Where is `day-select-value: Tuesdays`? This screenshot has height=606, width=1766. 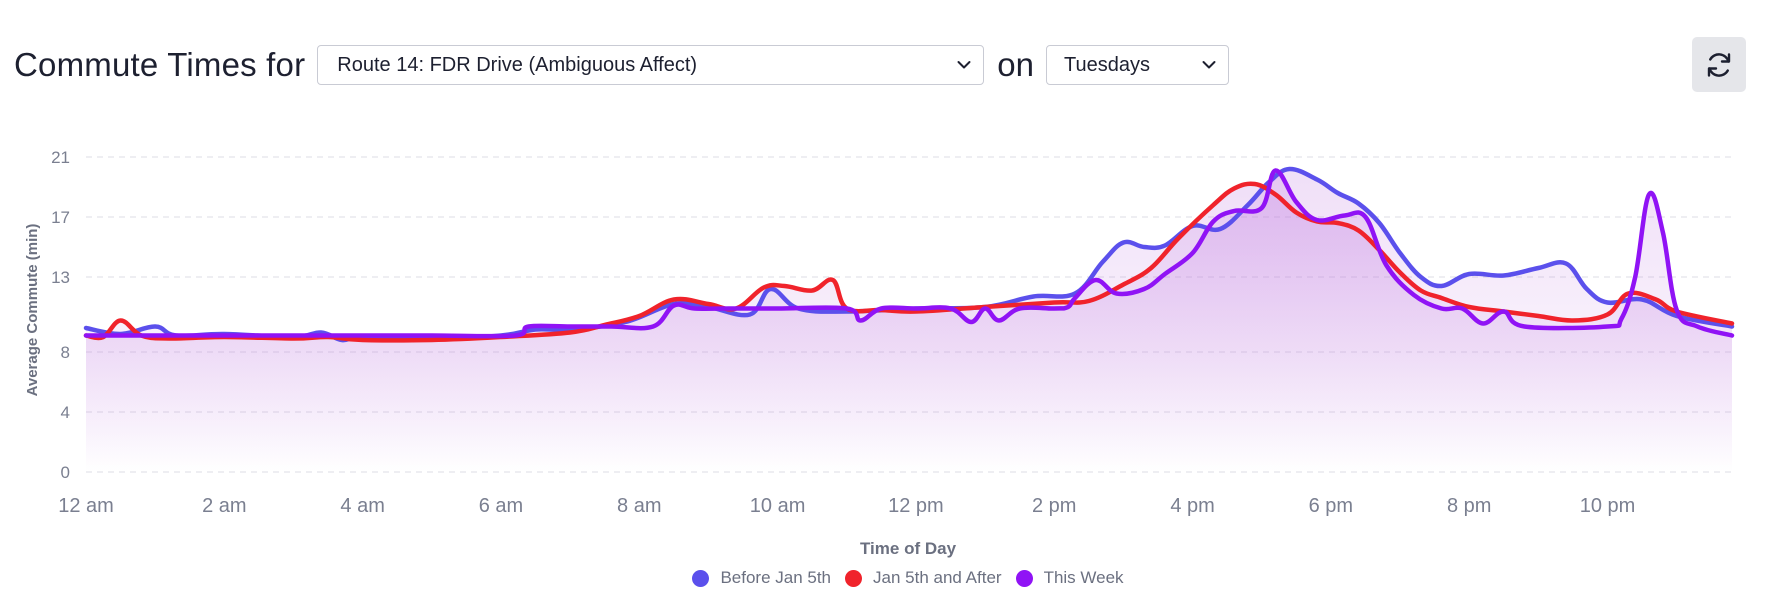 day-select-value: Tuesdays is located at coordinates (1107, 64).